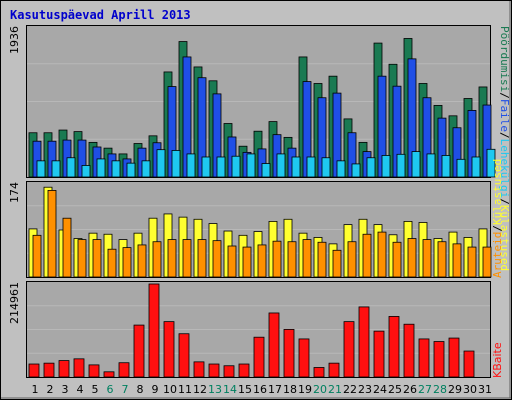 The image size is (512, 400). Describe the element at coordinates (504, 95) in the screenshot. I see `legend-sep-1: /` at that location.